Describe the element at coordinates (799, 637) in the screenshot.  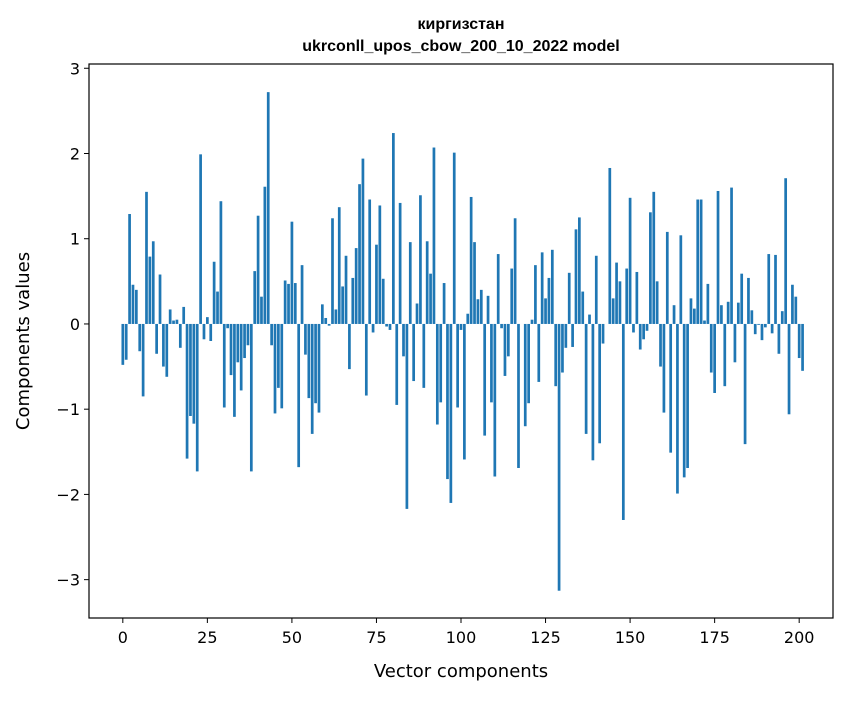
I see `x-tick-label: 200` at that location.